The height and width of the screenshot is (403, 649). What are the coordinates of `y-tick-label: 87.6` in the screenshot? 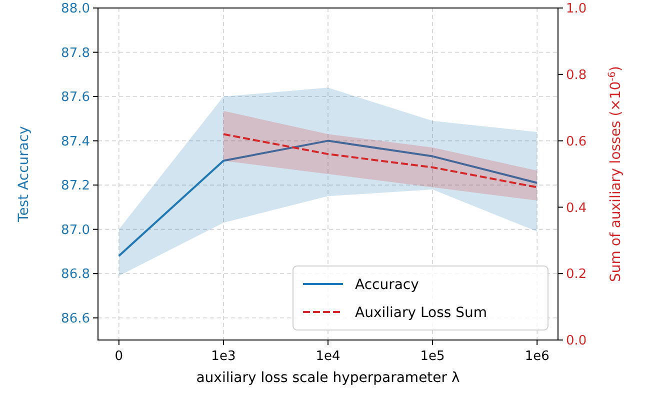 It's located at (75, 98).